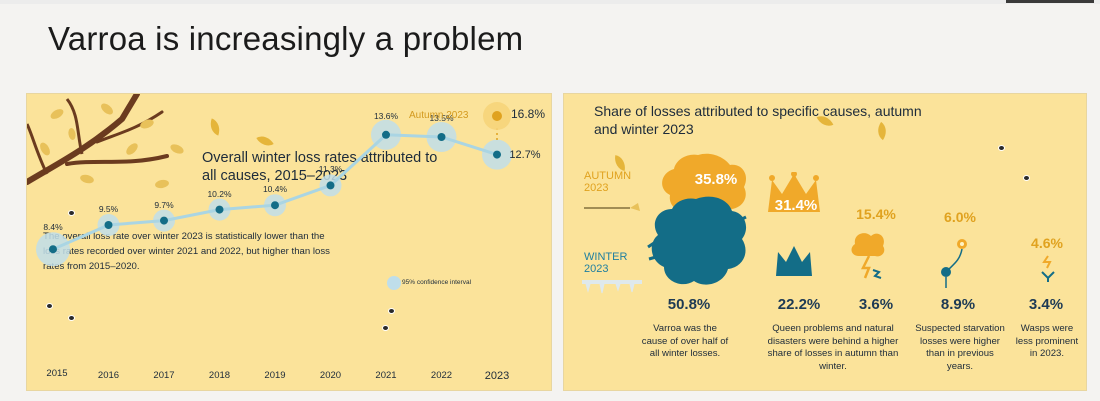 This screenshot has width=1100, height=401. Describe the element at coordinates (497, 116) in the screenshot. I see `autumn-data-point` at that location.